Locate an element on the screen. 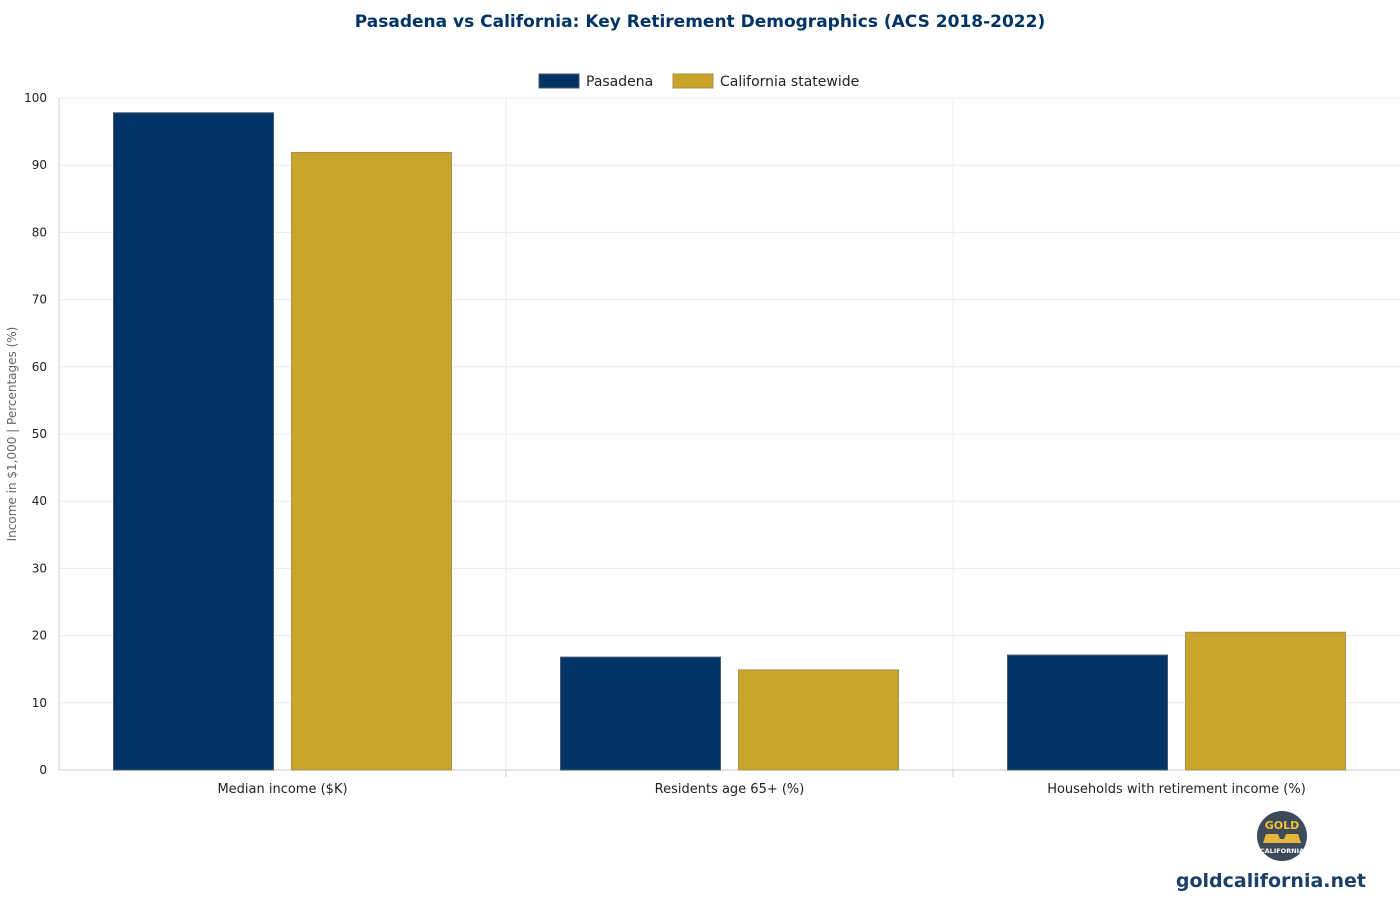 This screenshot has height=917, width=1400. site-url: goldcalifornia.net is located at coordinates (1271, 881).